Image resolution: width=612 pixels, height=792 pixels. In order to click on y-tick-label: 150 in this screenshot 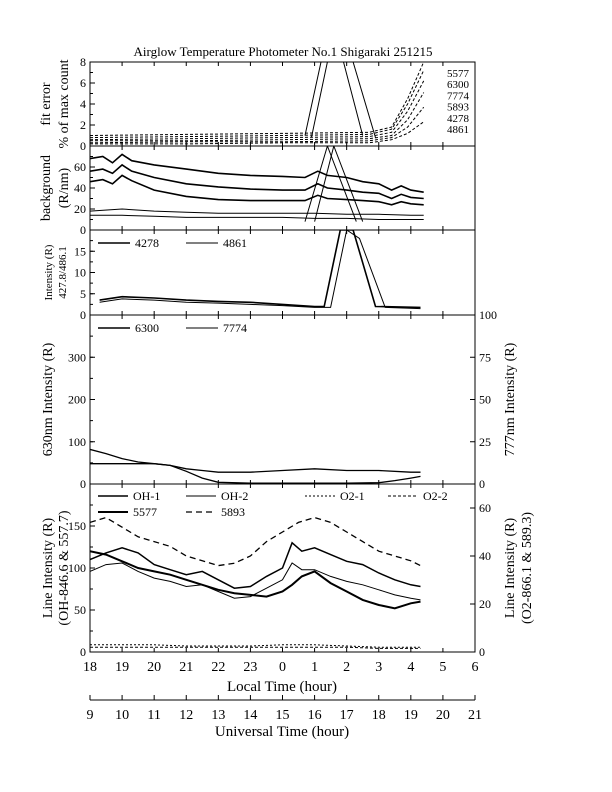, I will do `click(77, 526)`.